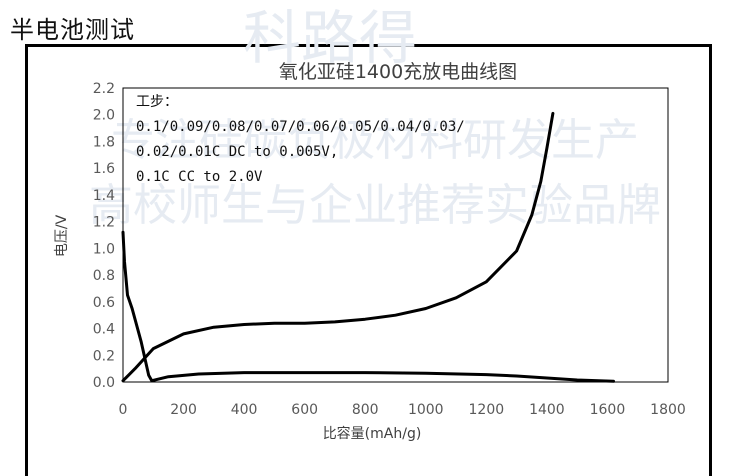  Describe the element at coordinates (372, 433) in the screenshot. I see `x-axis-label: 比容量(mAh/g)` at that location.